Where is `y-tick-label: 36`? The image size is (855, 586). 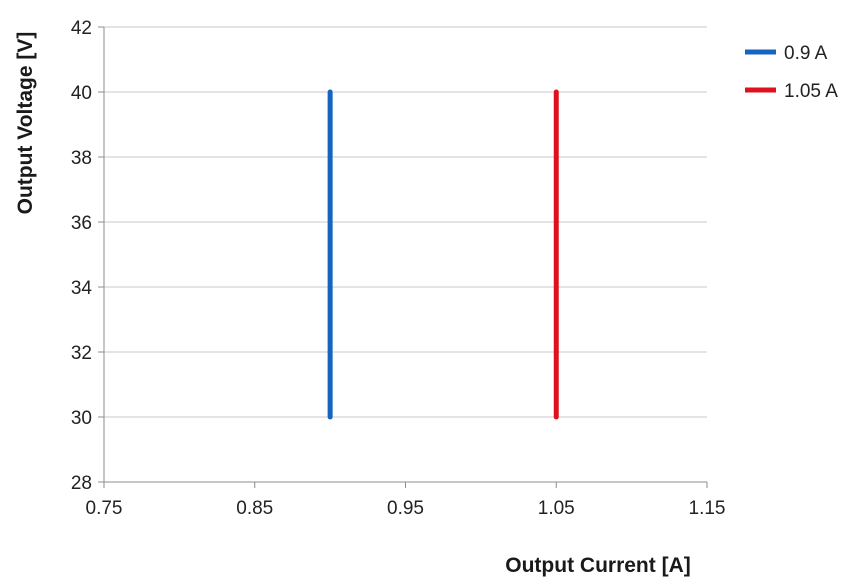
y-tick-label: 36 is located at coordinates (81, 223).